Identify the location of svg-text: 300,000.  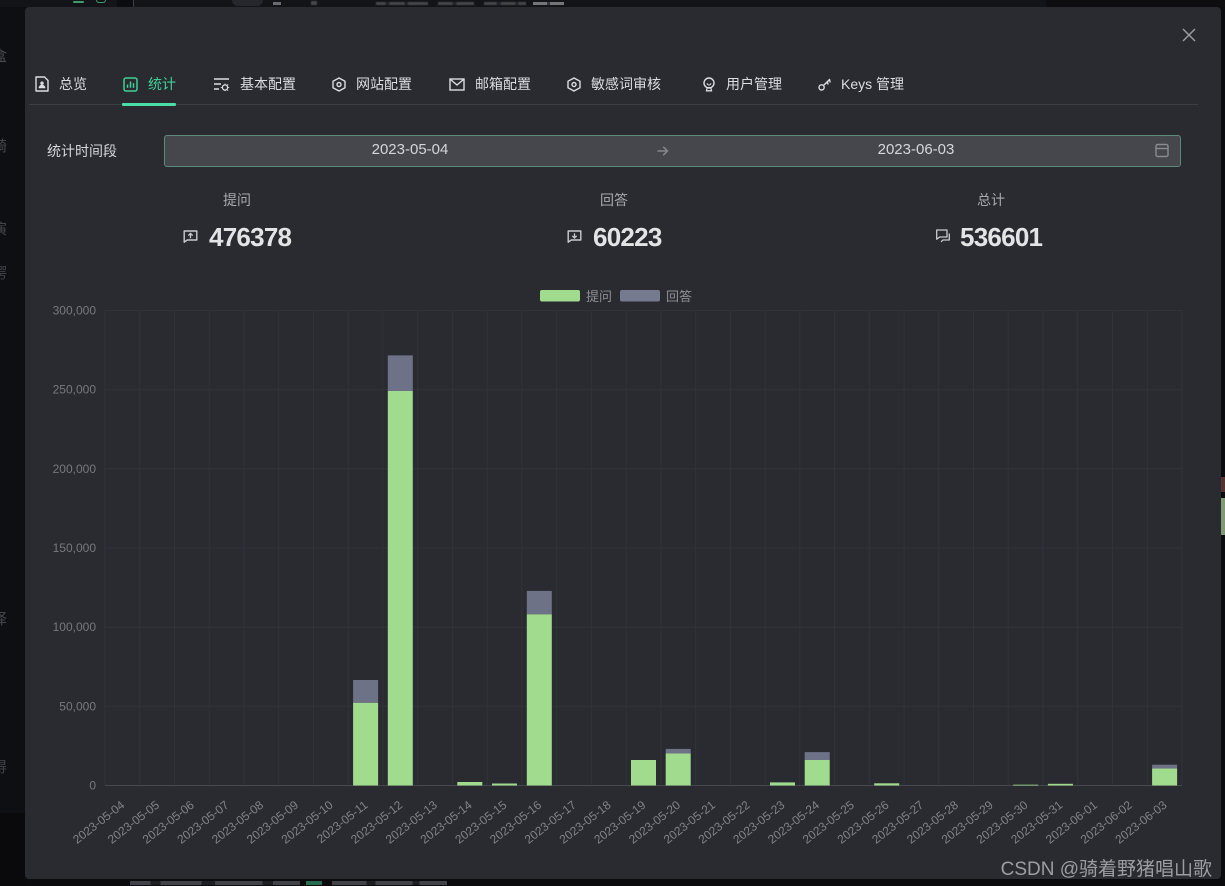
(75, 311).